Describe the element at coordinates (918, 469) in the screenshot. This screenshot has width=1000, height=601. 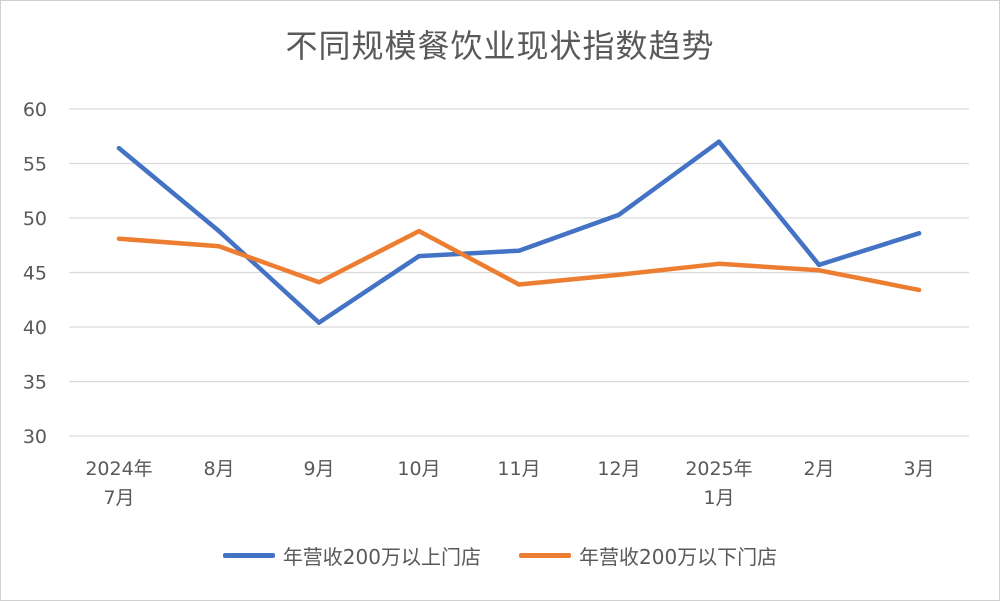
I see `x-tick-label: 3月` at that location.